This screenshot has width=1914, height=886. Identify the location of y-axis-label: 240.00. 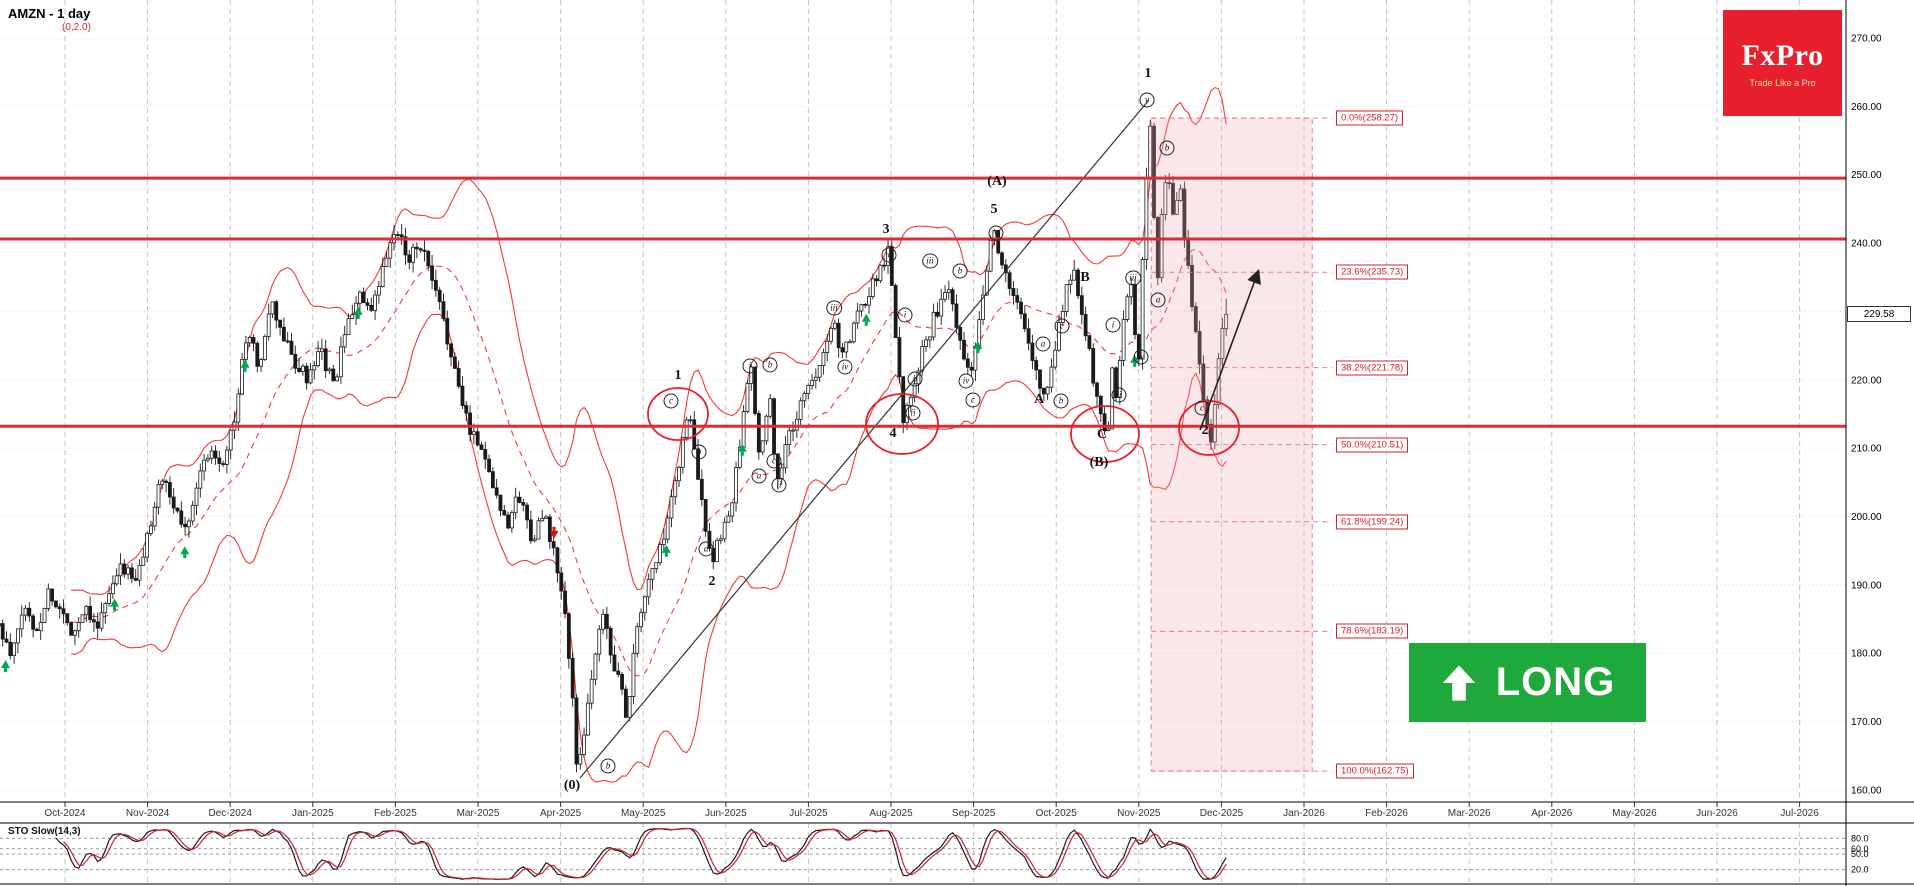
(1866, 244).